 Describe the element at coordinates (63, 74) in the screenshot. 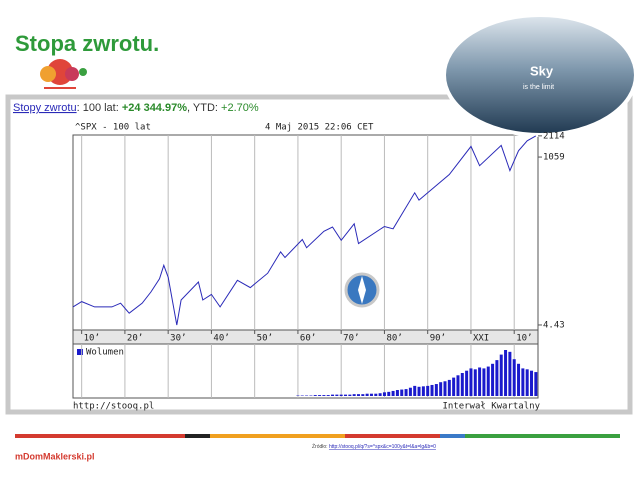

I see `logo-icon` at that location.